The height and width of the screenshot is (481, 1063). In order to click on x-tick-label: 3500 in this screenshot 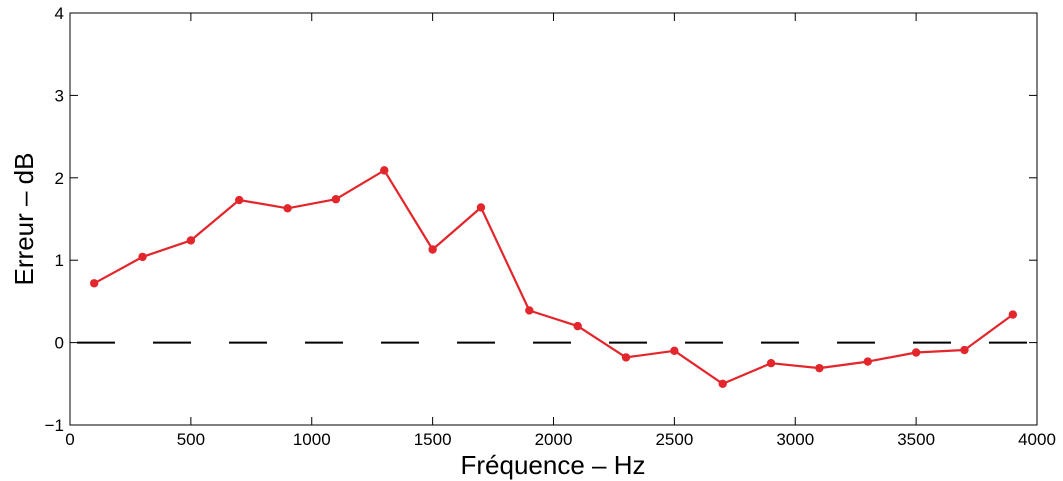, I will do `click(916, 439)`.